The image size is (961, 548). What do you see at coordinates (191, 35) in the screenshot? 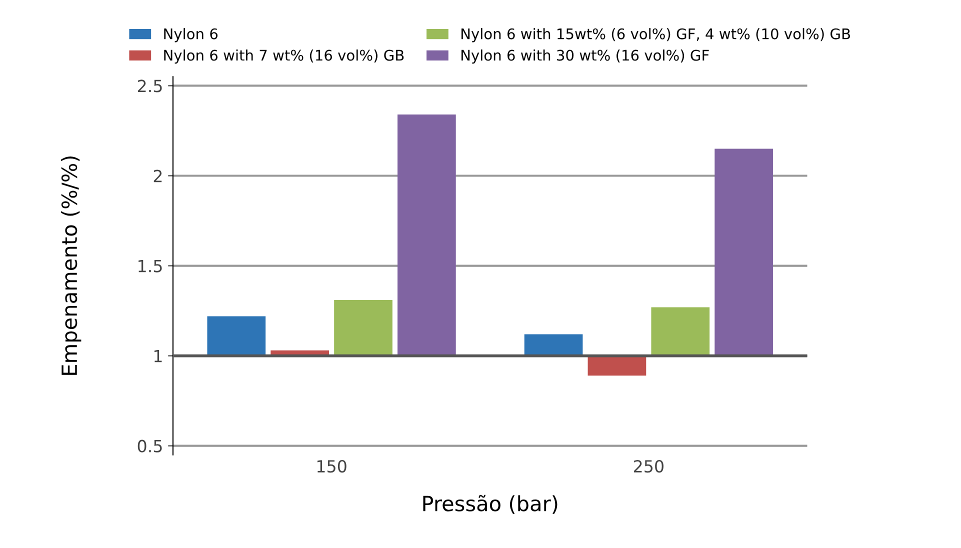
I see `legend-label: Nylon 6` at bounding box center [191, 35].